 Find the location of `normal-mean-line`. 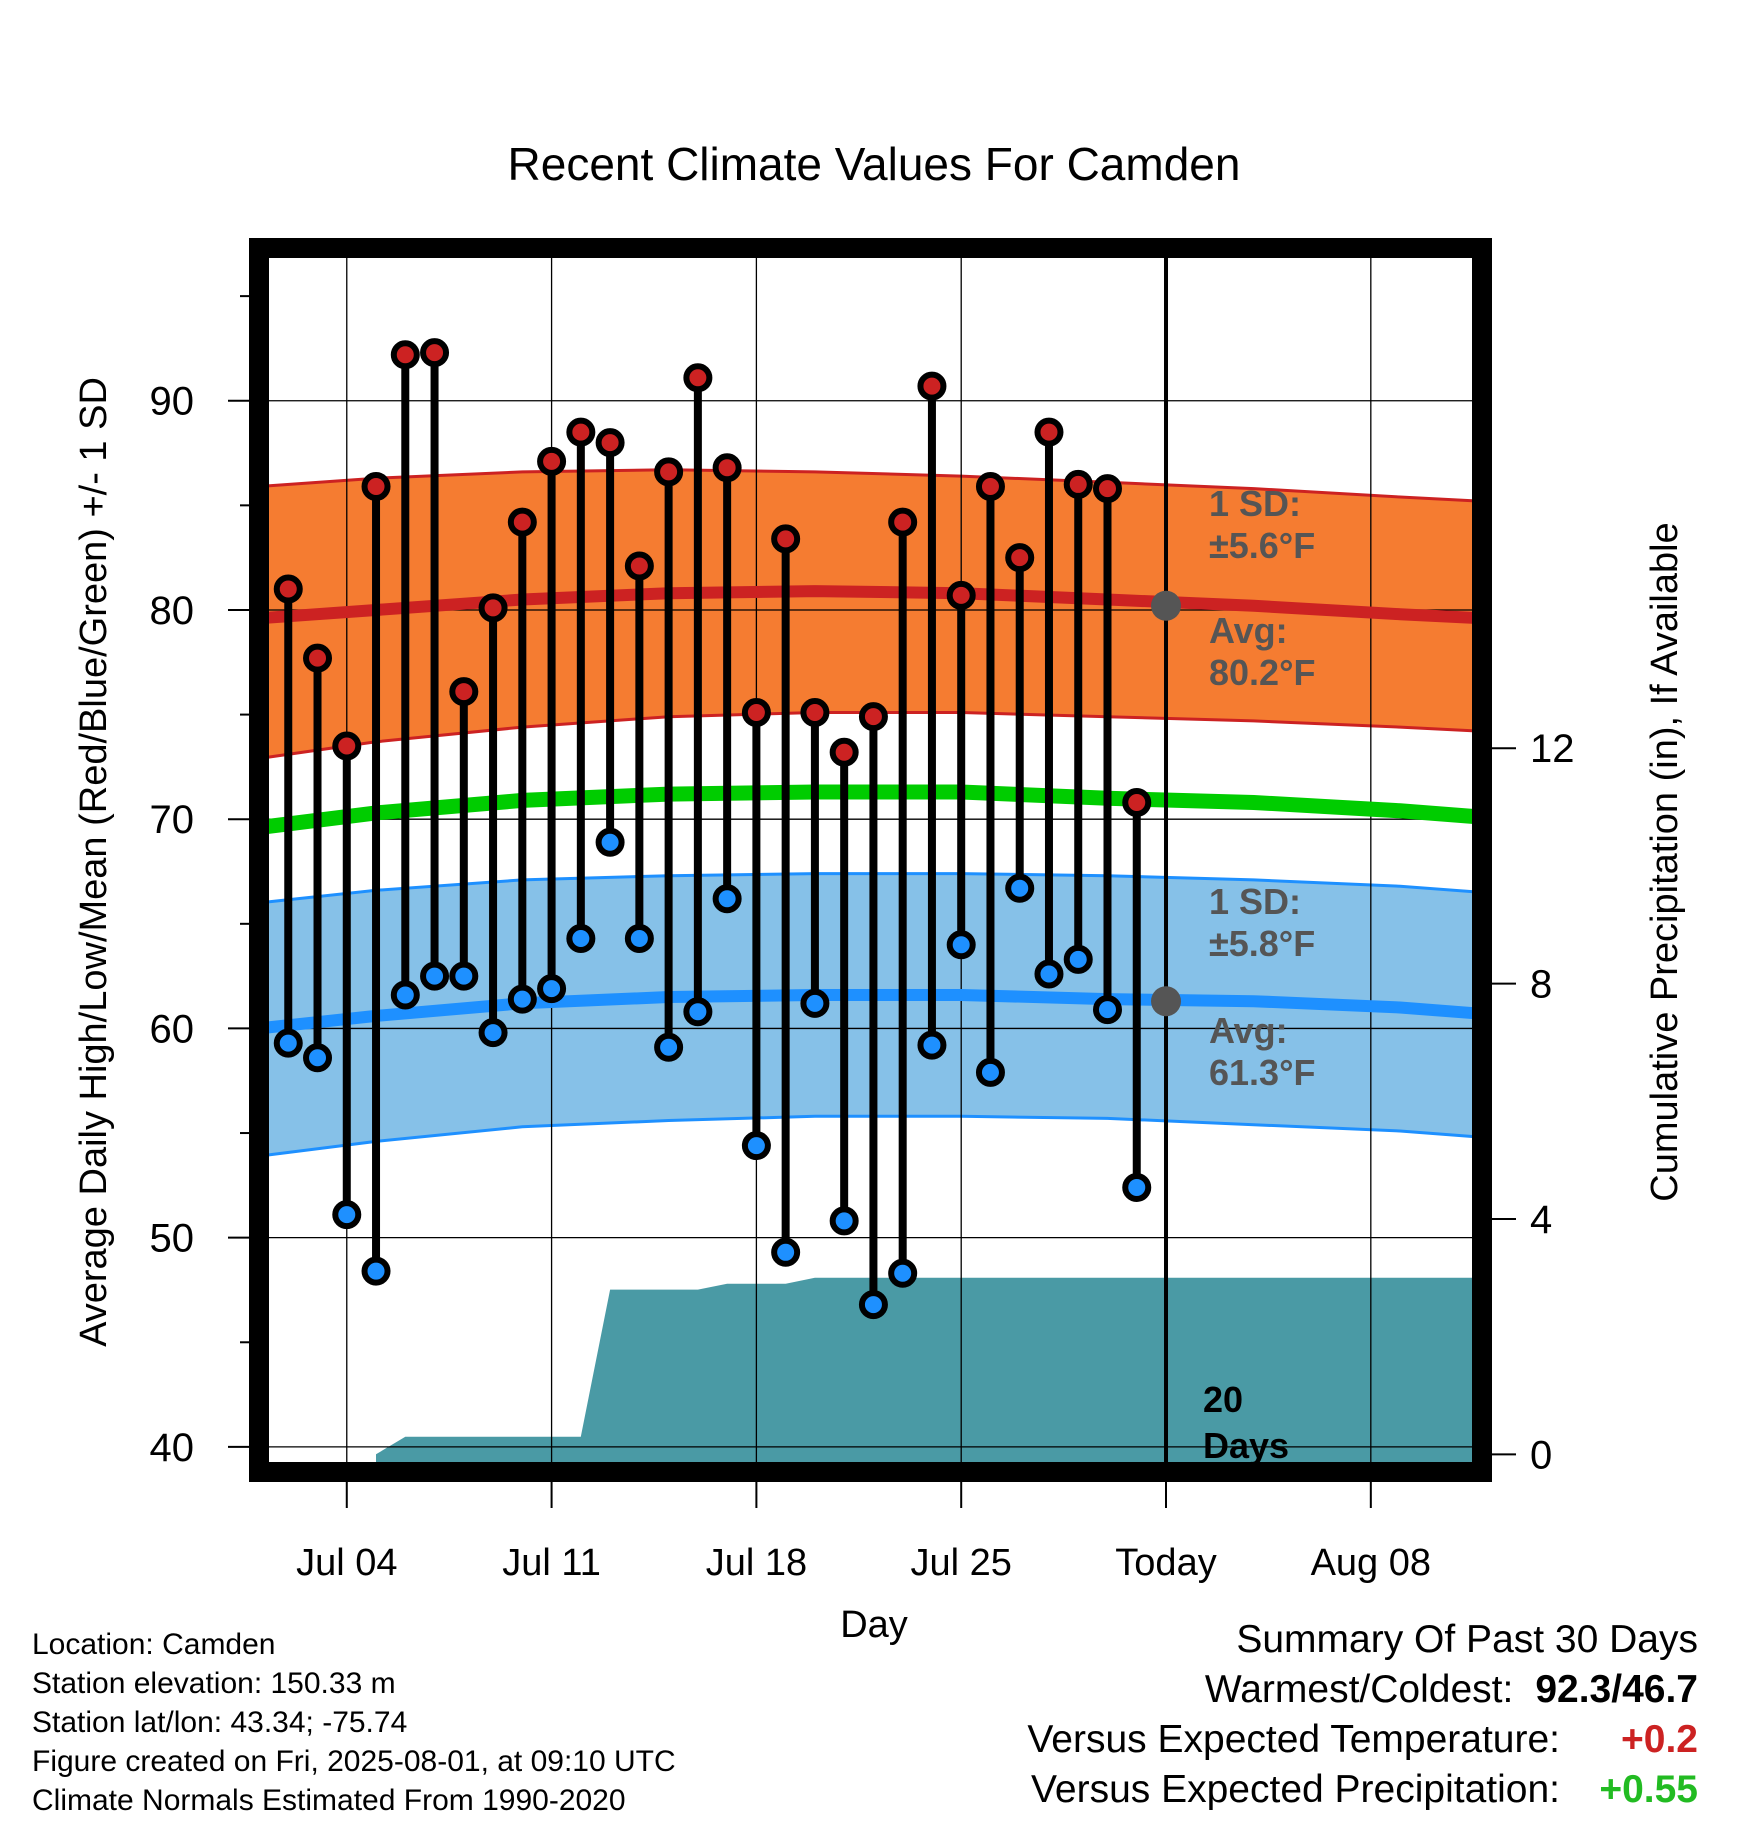

normal-mean-line is located at coordinates (870, 810).